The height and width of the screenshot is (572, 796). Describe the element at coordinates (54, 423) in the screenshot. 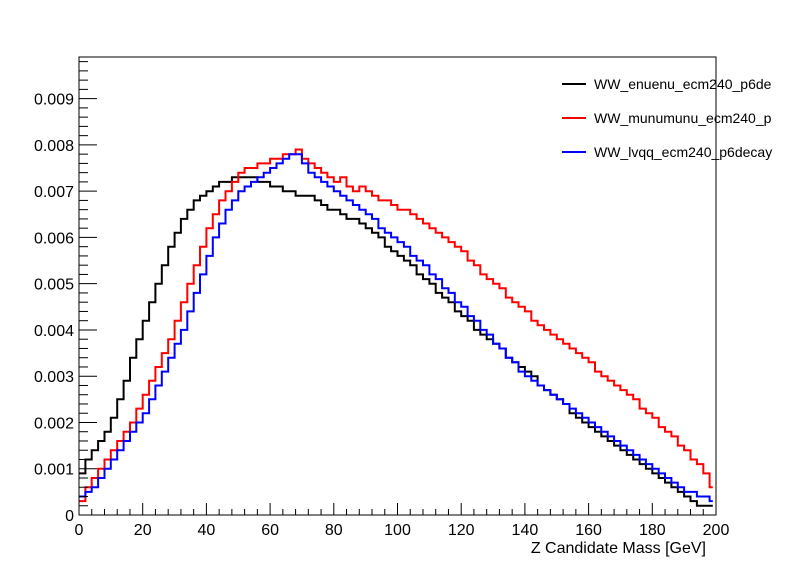

I see `y-tick-label: 0.002` at that location.